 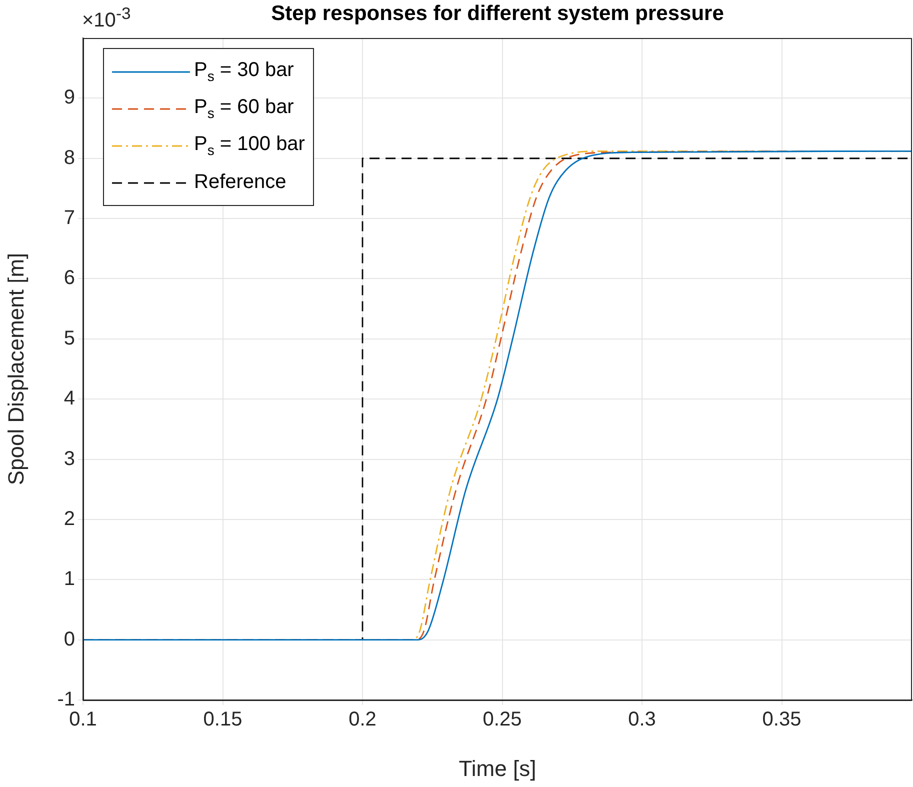 What do you see at coordinates (69, 338) in the screenshot?
I see `y-tick-label: 5` at bounding box center [69, 338].